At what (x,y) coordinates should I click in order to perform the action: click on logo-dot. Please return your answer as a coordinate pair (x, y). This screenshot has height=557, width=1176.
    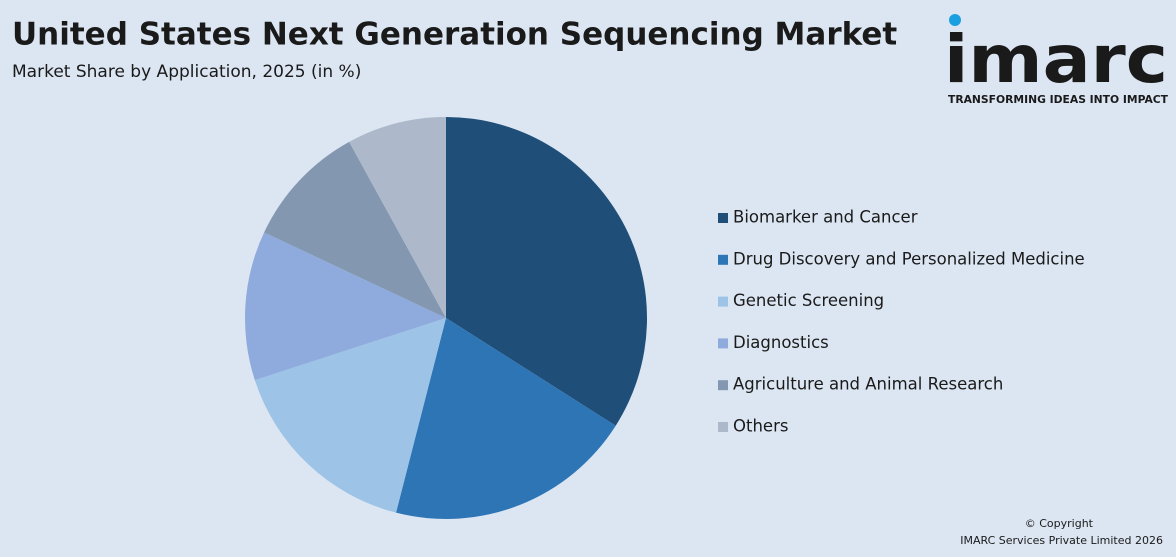
    Looking at the image, I should click on (955, 20).